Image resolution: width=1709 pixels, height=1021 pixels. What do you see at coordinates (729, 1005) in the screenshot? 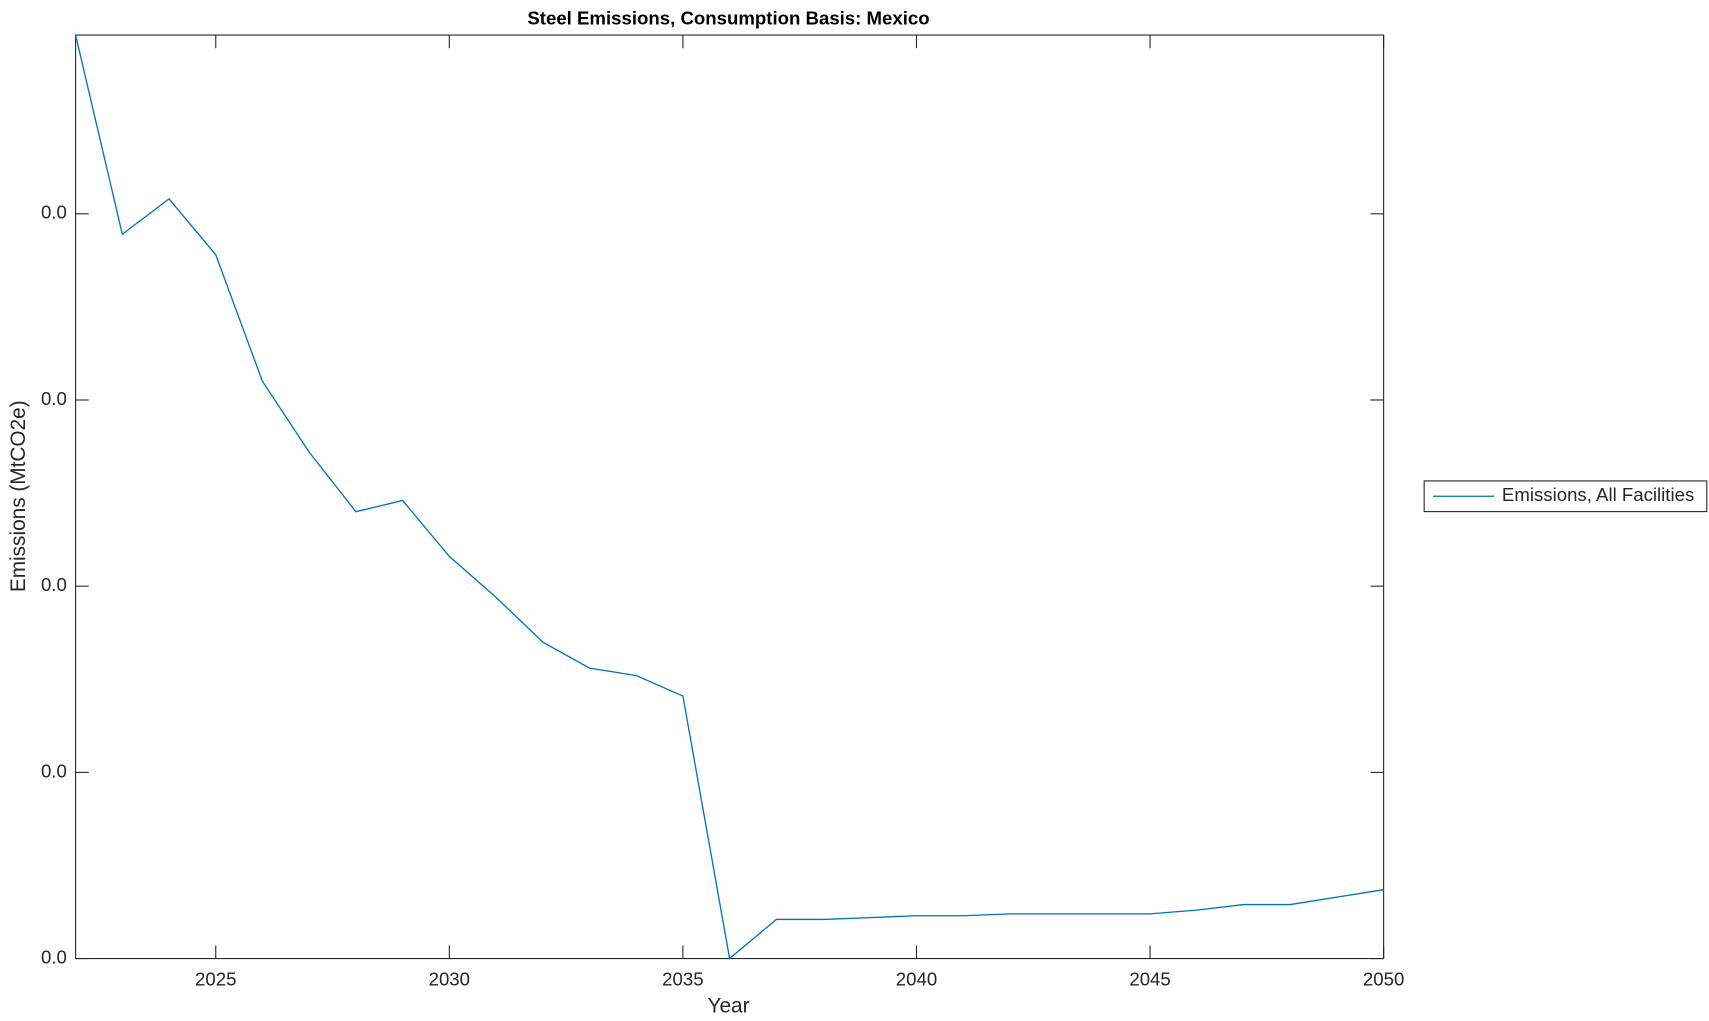
I see `x-axis-label: Year` at bounding box center [729, 1005].